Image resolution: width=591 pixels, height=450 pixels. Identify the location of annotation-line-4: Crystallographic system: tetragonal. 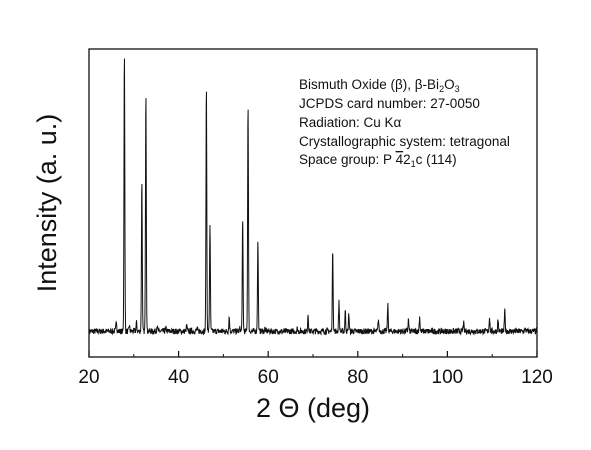
(404, 141).